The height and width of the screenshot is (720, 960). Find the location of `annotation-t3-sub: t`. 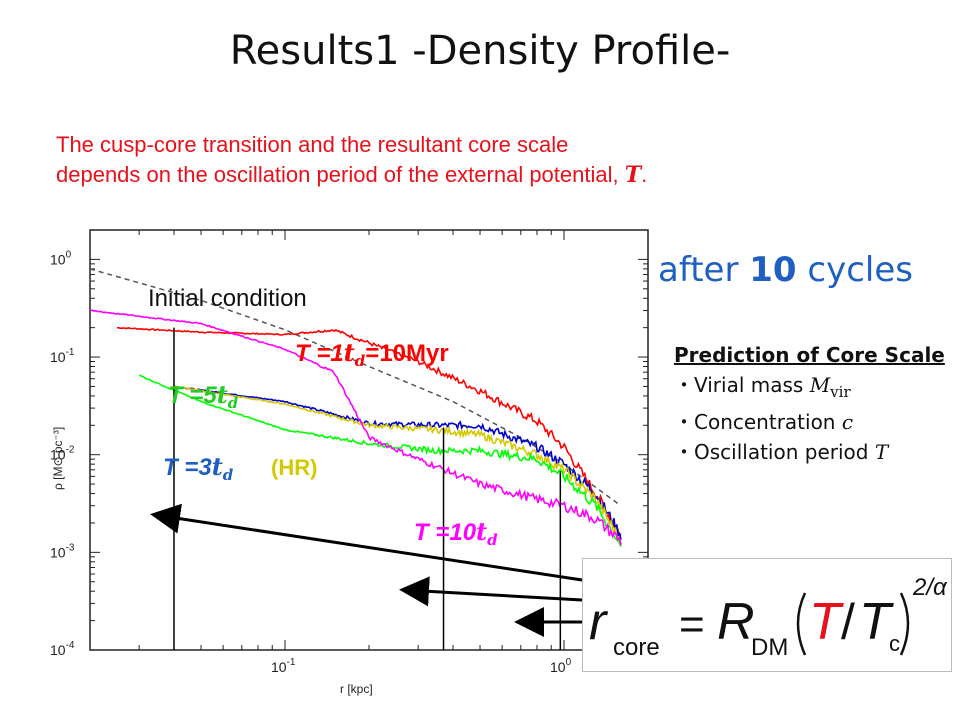

annotation-t3-sub: t is located at coordinates (217, 466).